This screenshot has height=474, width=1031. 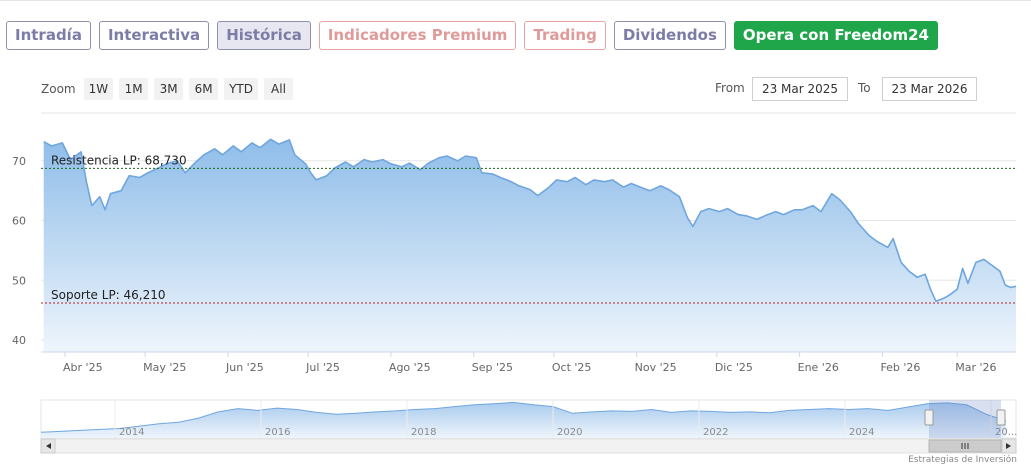 I want to click on tab-trading: Trading, so click(x=565, y=35).